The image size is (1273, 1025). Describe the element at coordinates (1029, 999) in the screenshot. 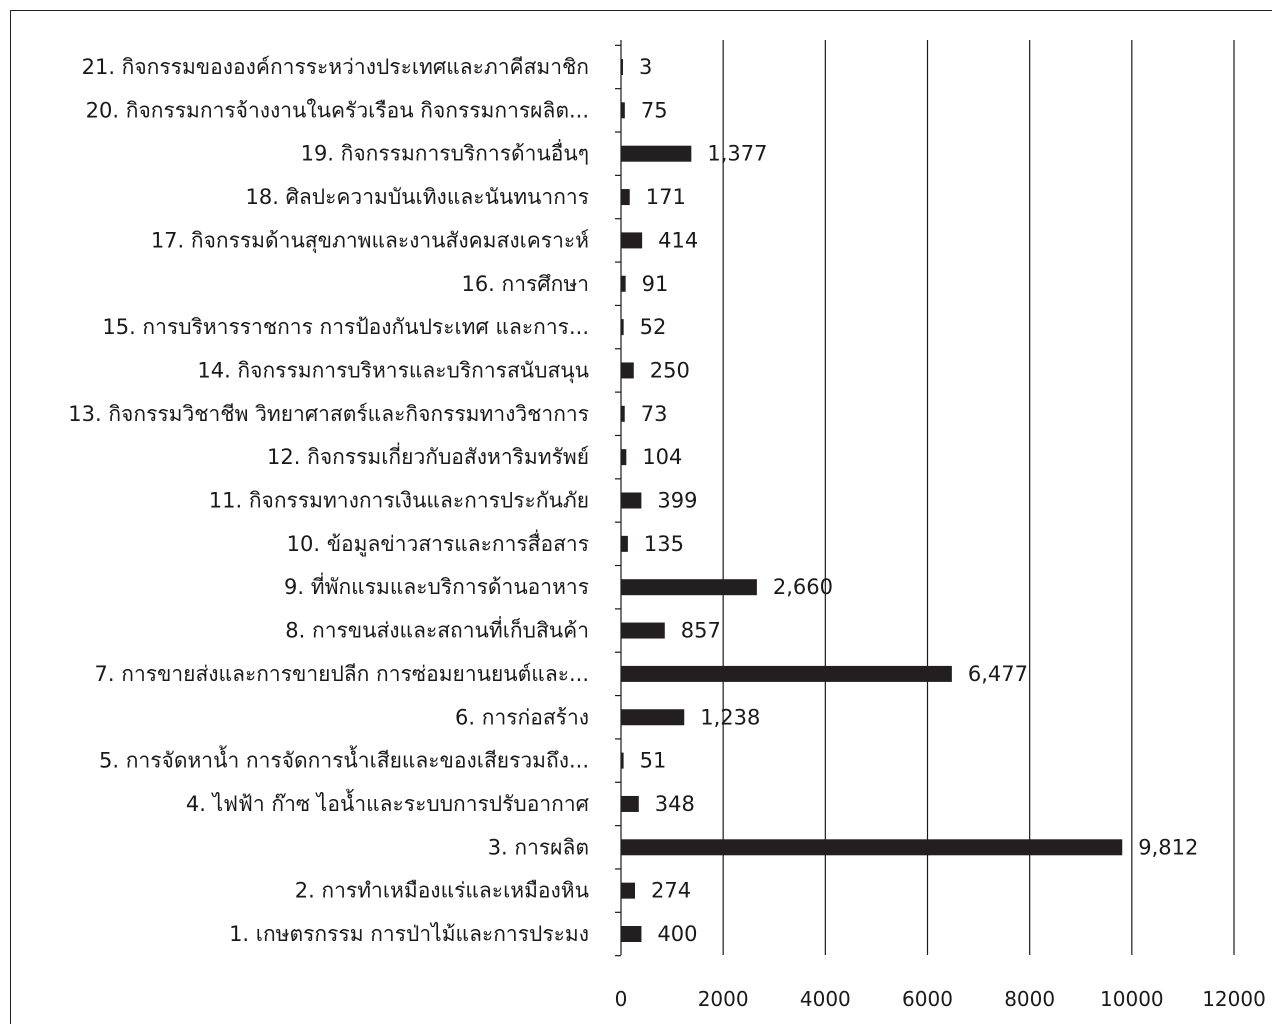

I see `x-tick-label: 8000` at that location.